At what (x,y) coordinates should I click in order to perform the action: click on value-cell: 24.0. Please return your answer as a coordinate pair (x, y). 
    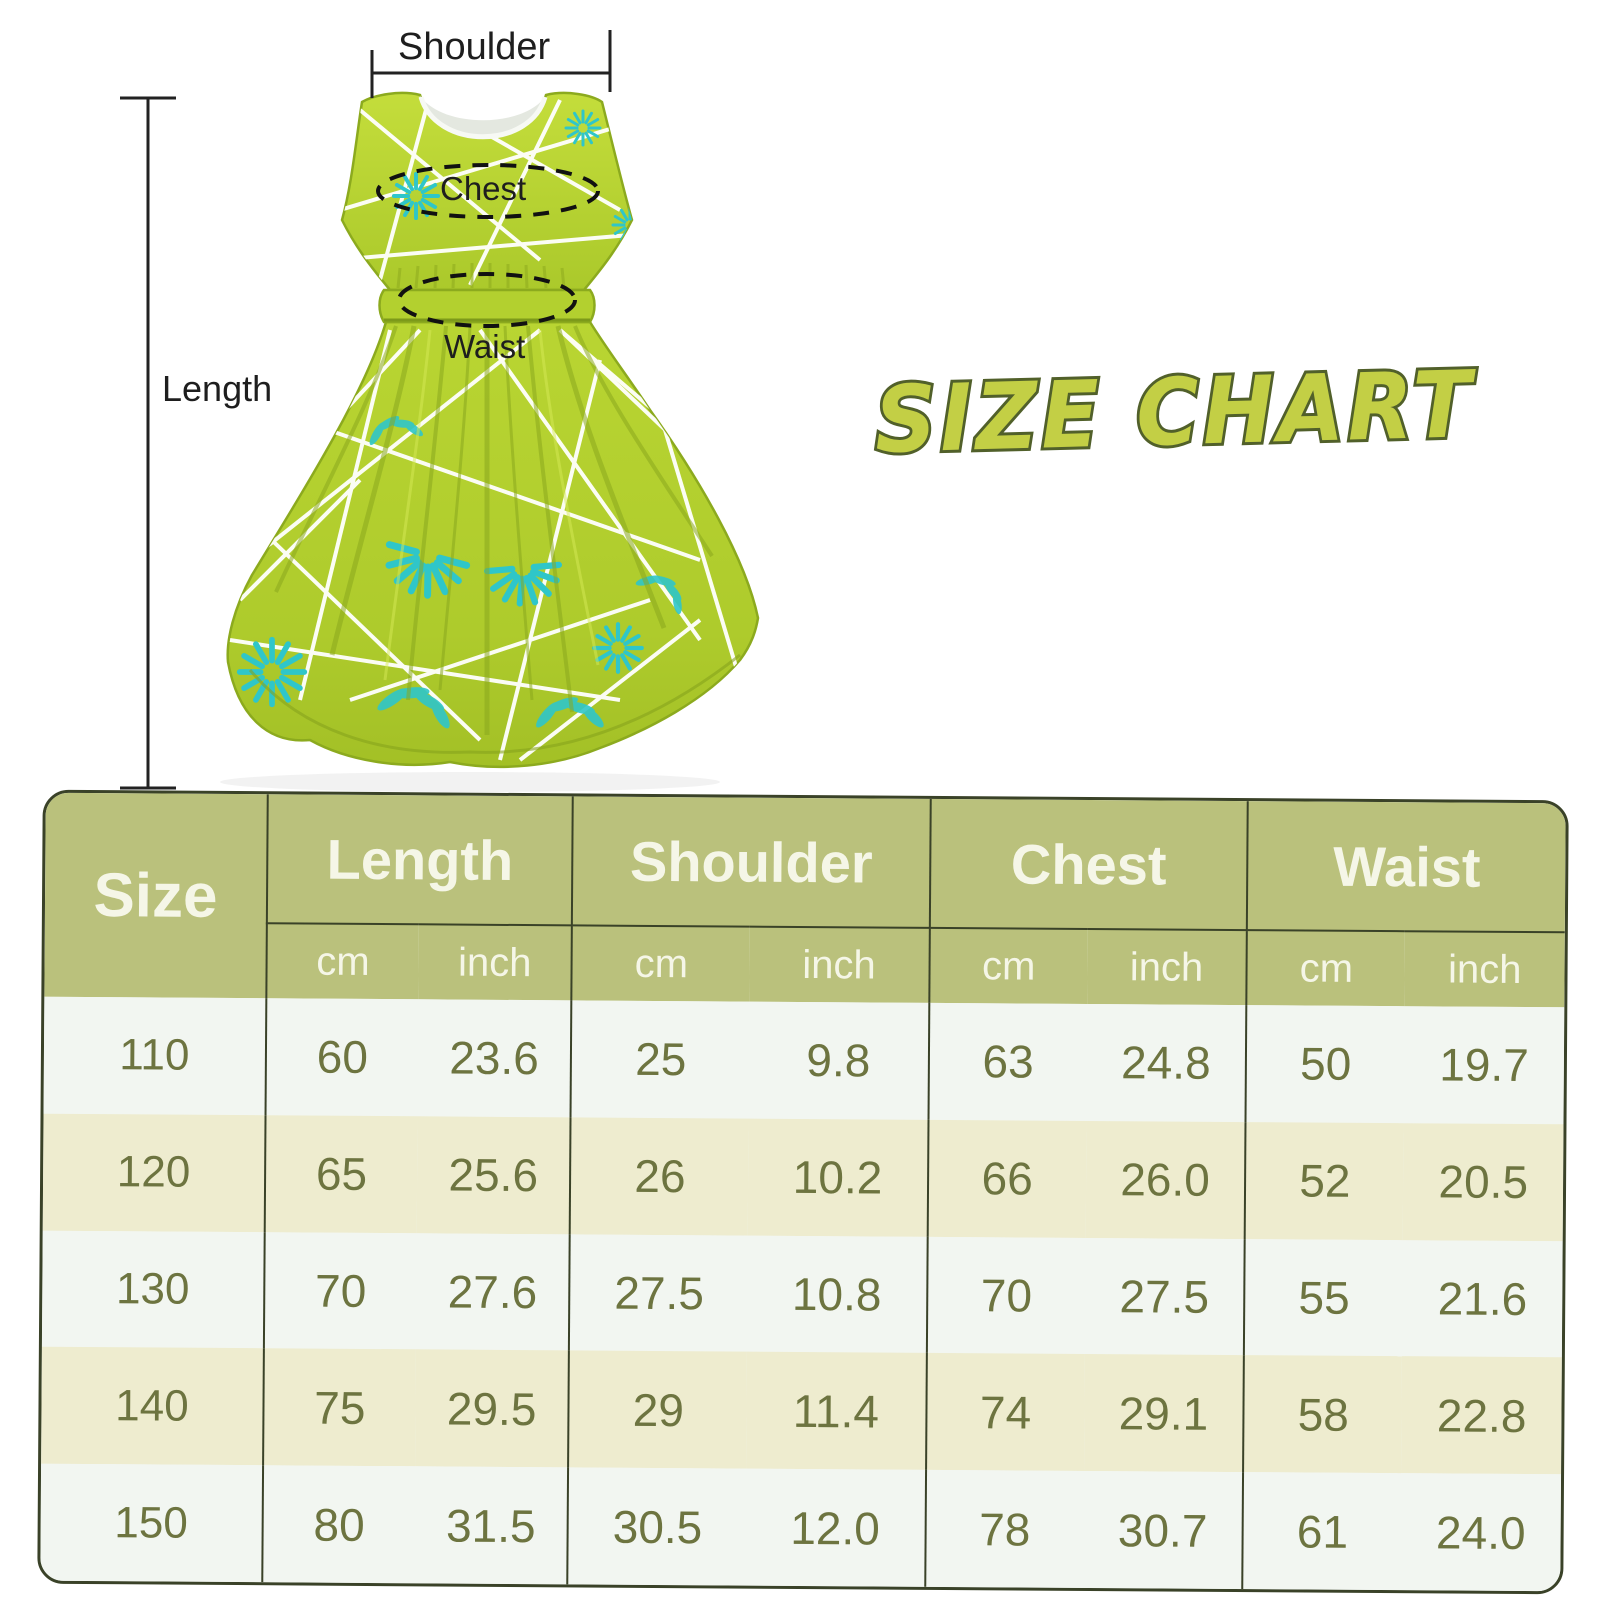
    Looking at the image, I should click on (1480, 1532).